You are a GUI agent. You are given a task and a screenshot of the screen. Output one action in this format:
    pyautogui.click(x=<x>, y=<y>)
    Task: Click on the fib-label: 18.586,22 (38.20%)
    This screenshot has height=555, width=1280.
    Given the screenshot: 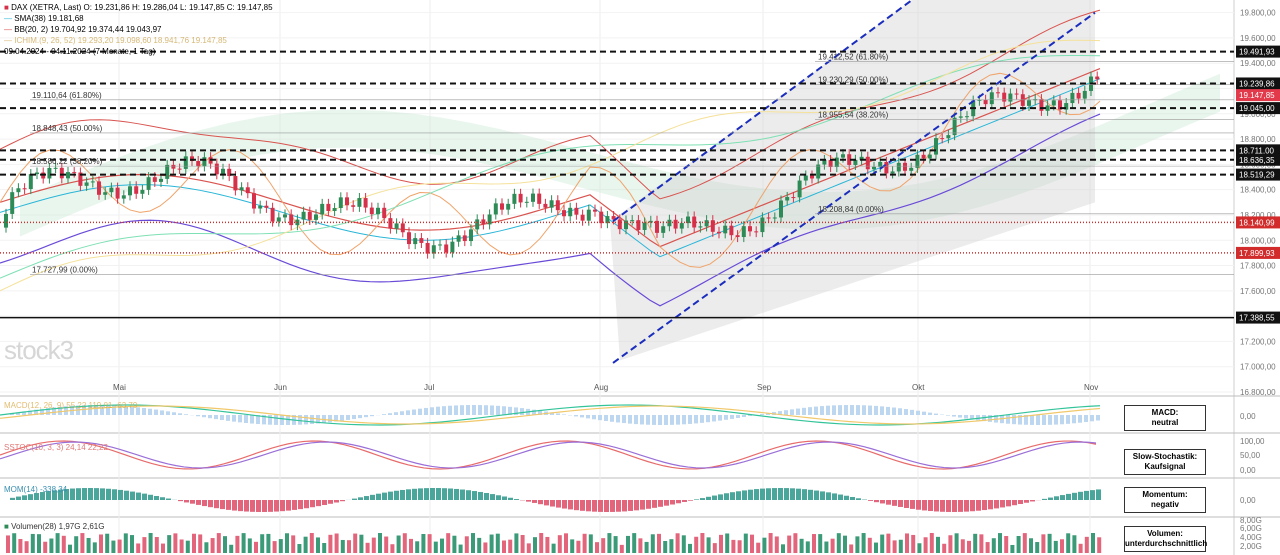 What is the action you would take?
    pyautogui.click(x=67, y=161)
    